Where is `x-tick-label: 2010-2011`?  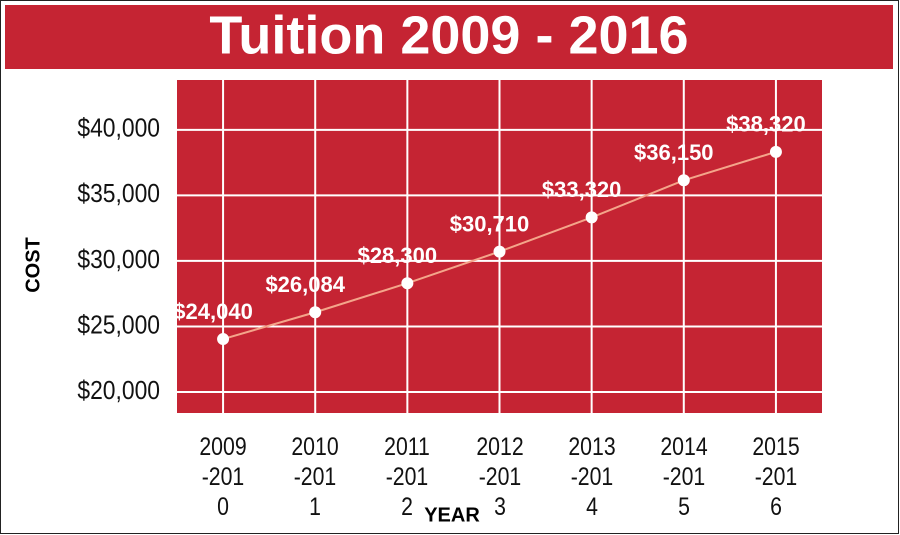
x-tick-label: 2010-2011 is located at coordinates (315, 477).